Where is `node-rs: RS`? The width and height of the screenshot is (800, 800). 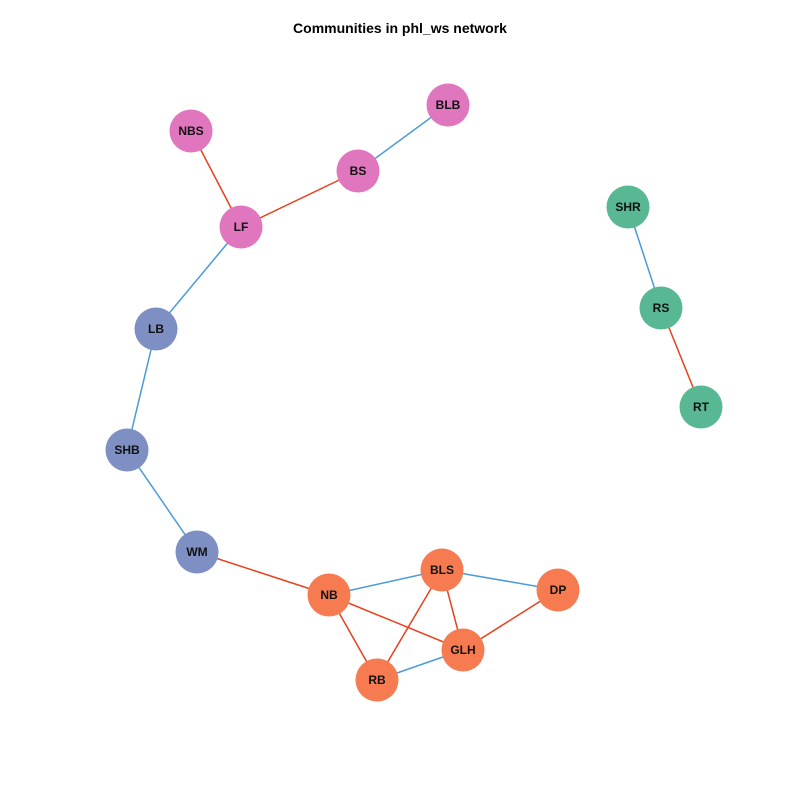
node-rs: RS is located at coordinates (661, 308).